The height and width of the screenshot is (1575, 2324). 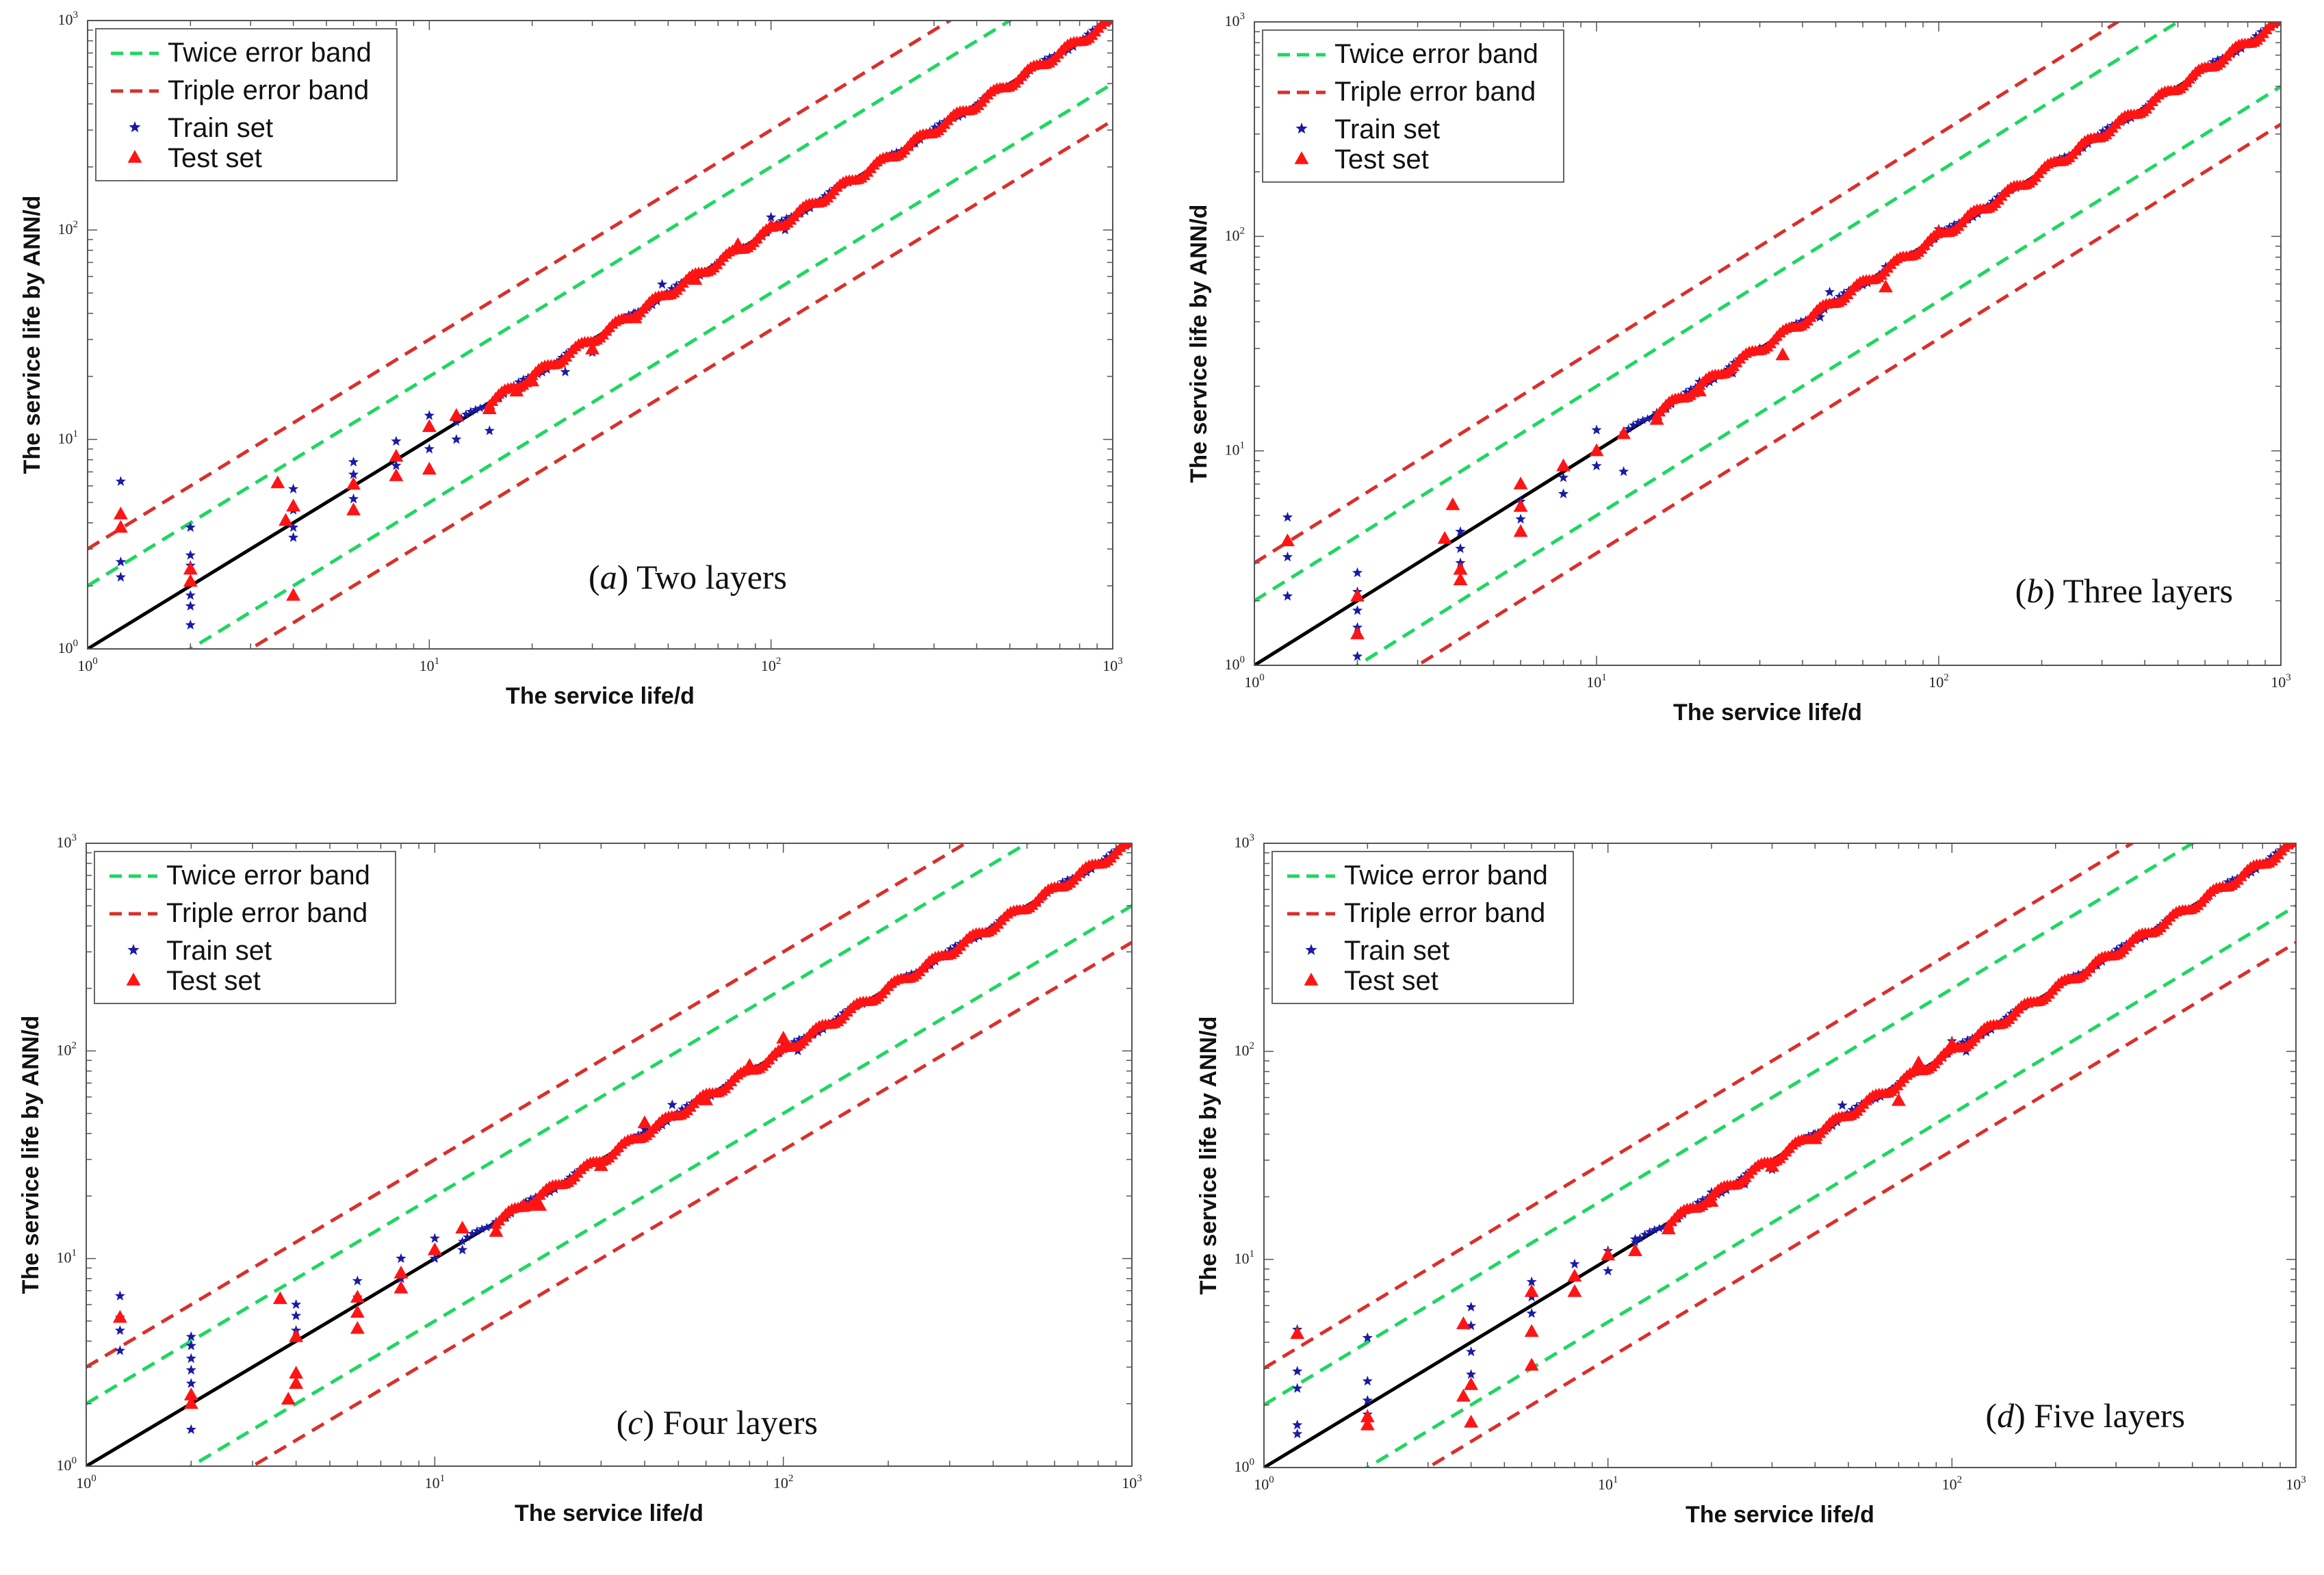 What do you see at coordinates (1301, 129) in the screenshot?
I see `legend-train-swatch` at bounding box center [1301, 129].